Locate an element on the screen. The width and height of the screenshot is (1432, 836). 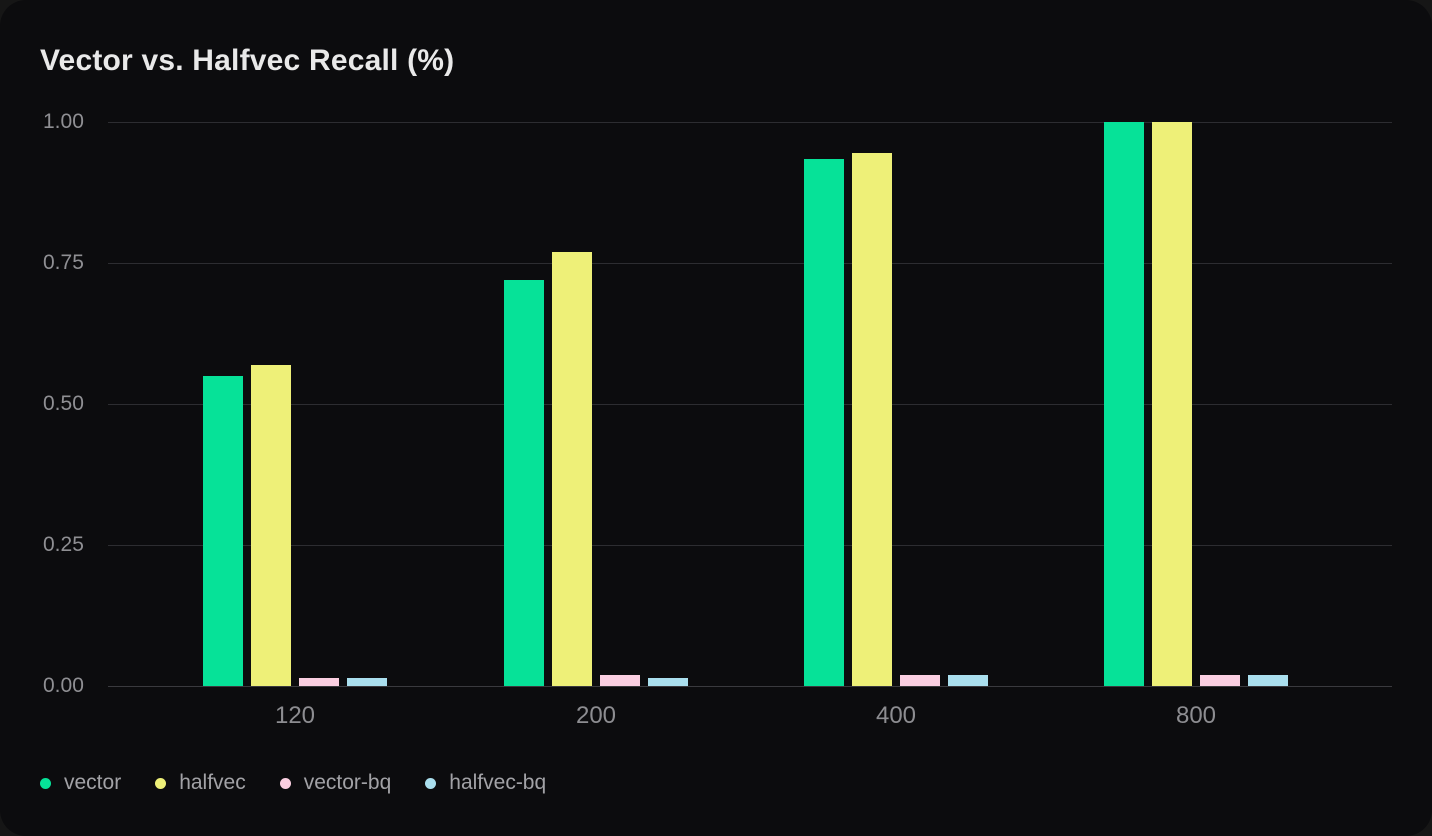
legend-item-halfvec: halfvec is located at coordinates (200, 783).